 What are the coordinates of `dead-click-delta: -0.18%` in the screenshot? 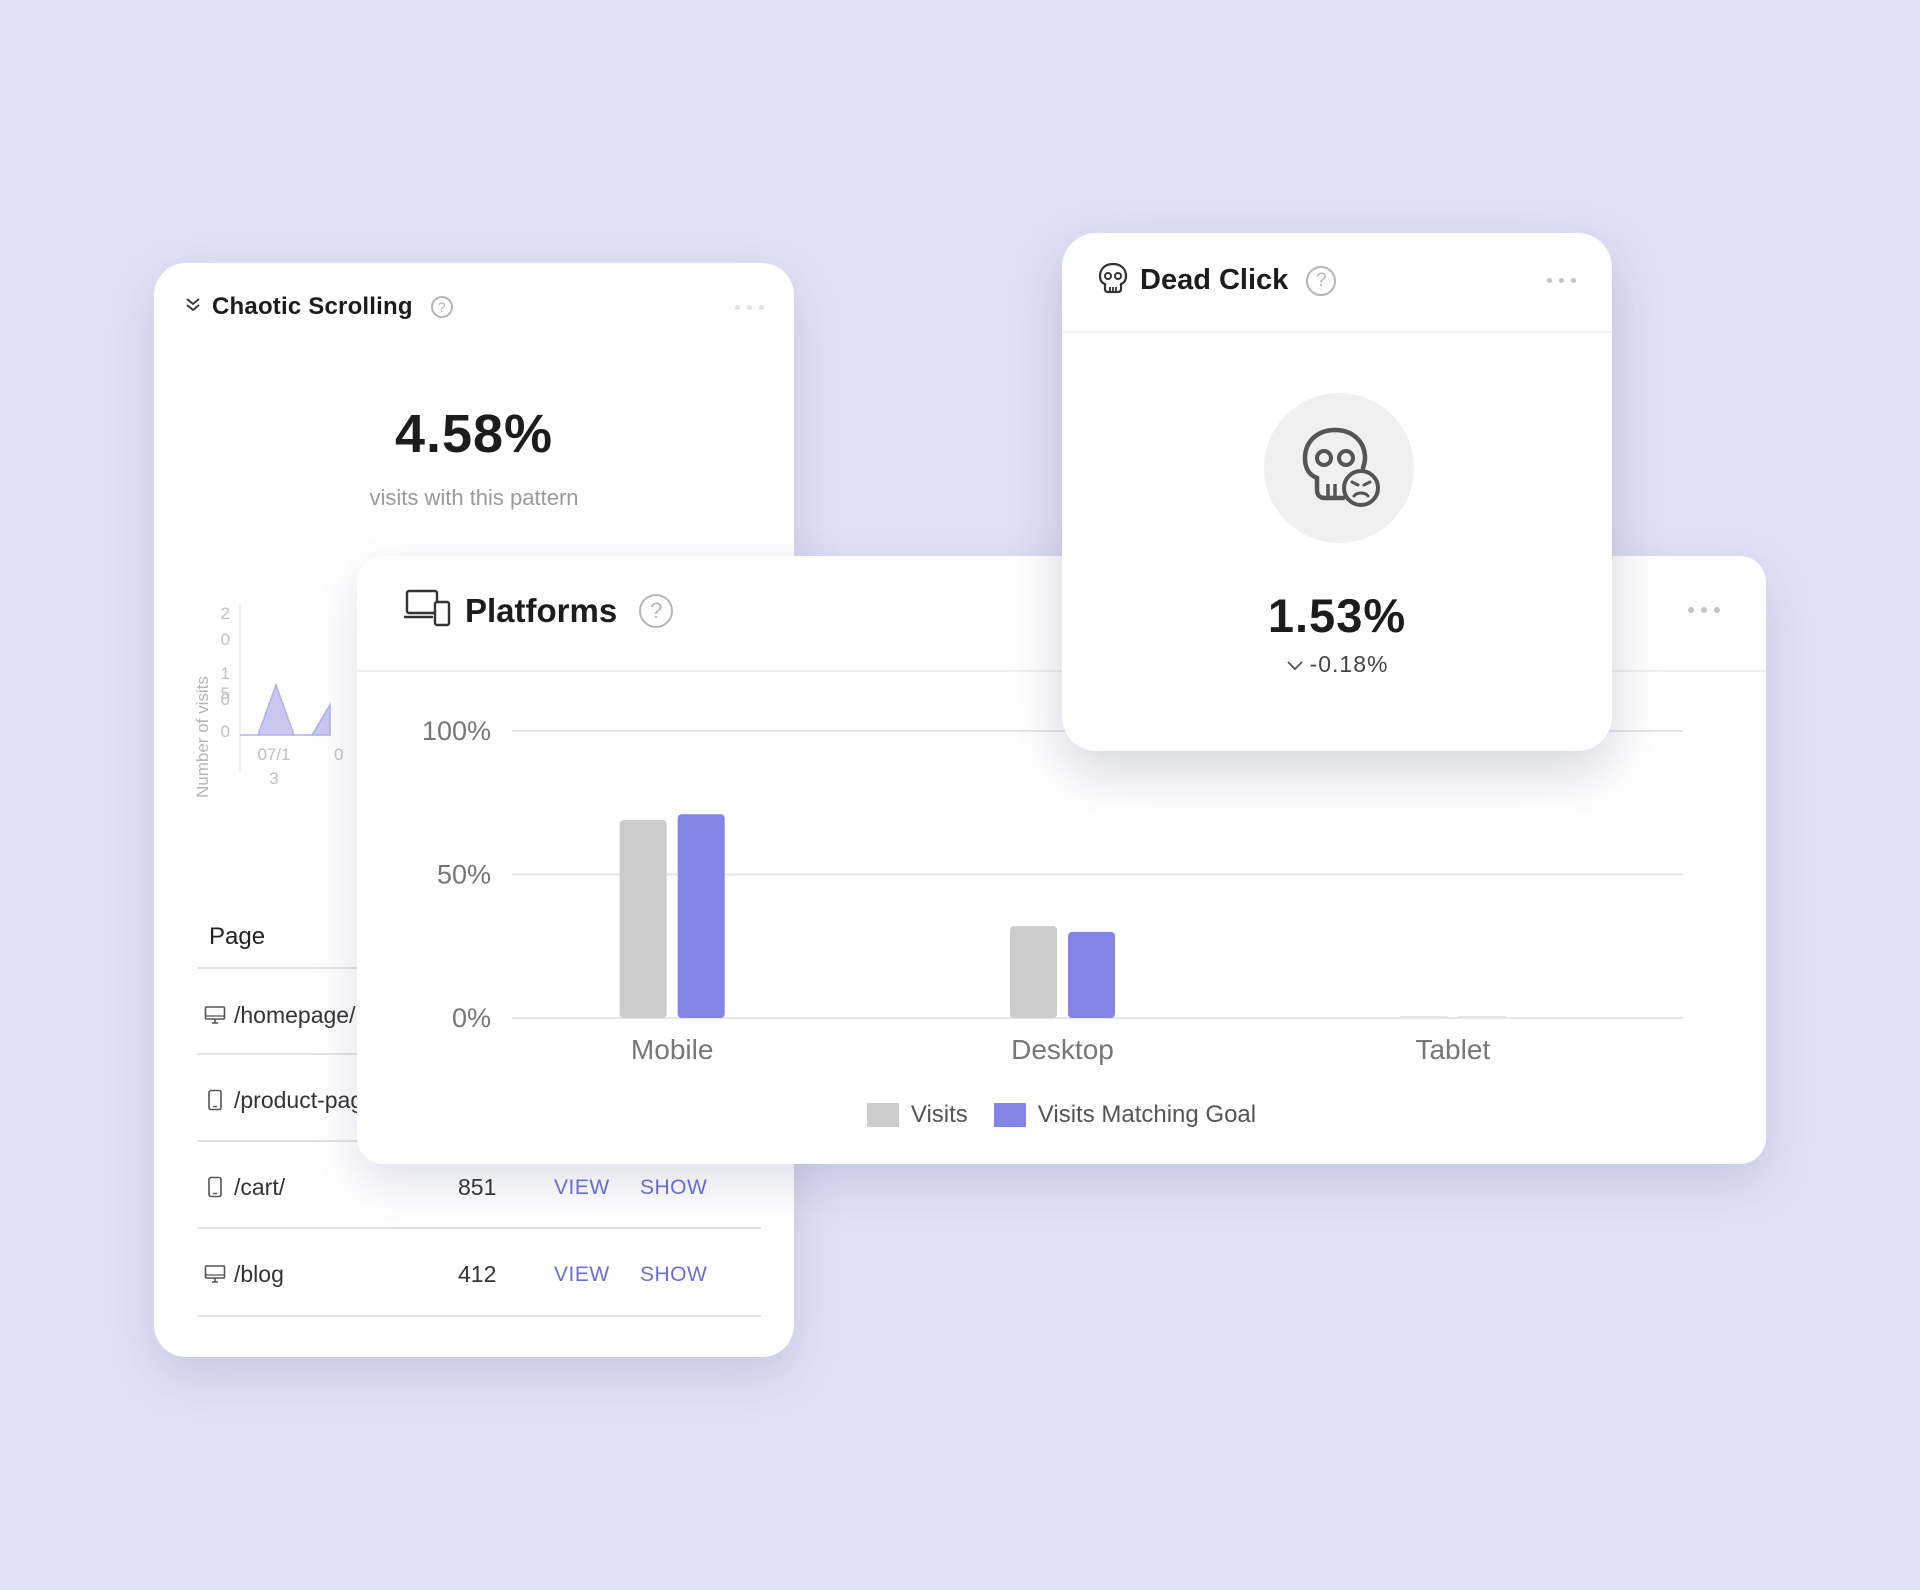 It's located at (1337, 664).